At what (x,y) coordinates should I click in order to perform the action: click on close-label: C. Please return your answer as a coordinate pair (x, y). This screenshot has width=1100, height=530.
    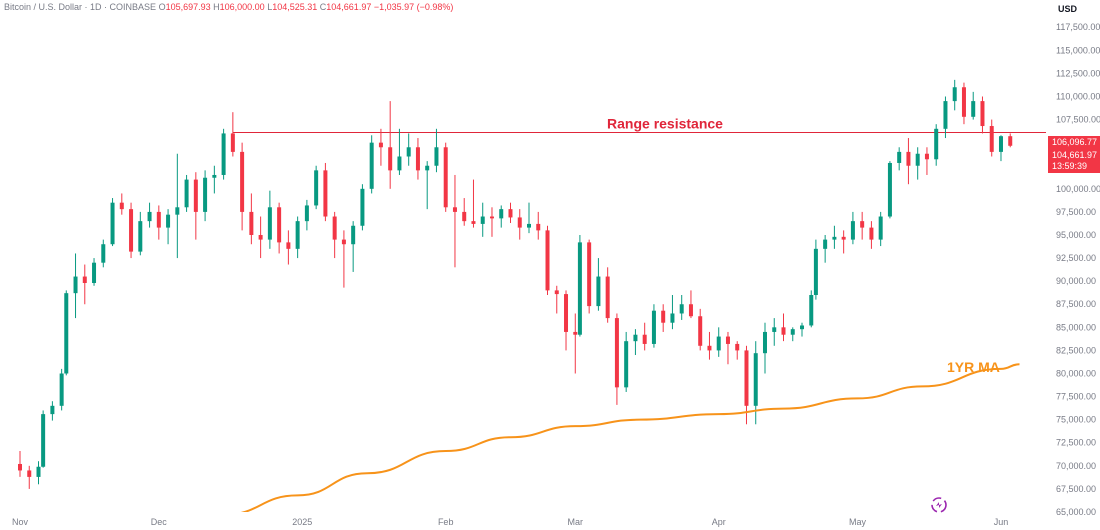
    Looking at the image, I should click on (323, 7).